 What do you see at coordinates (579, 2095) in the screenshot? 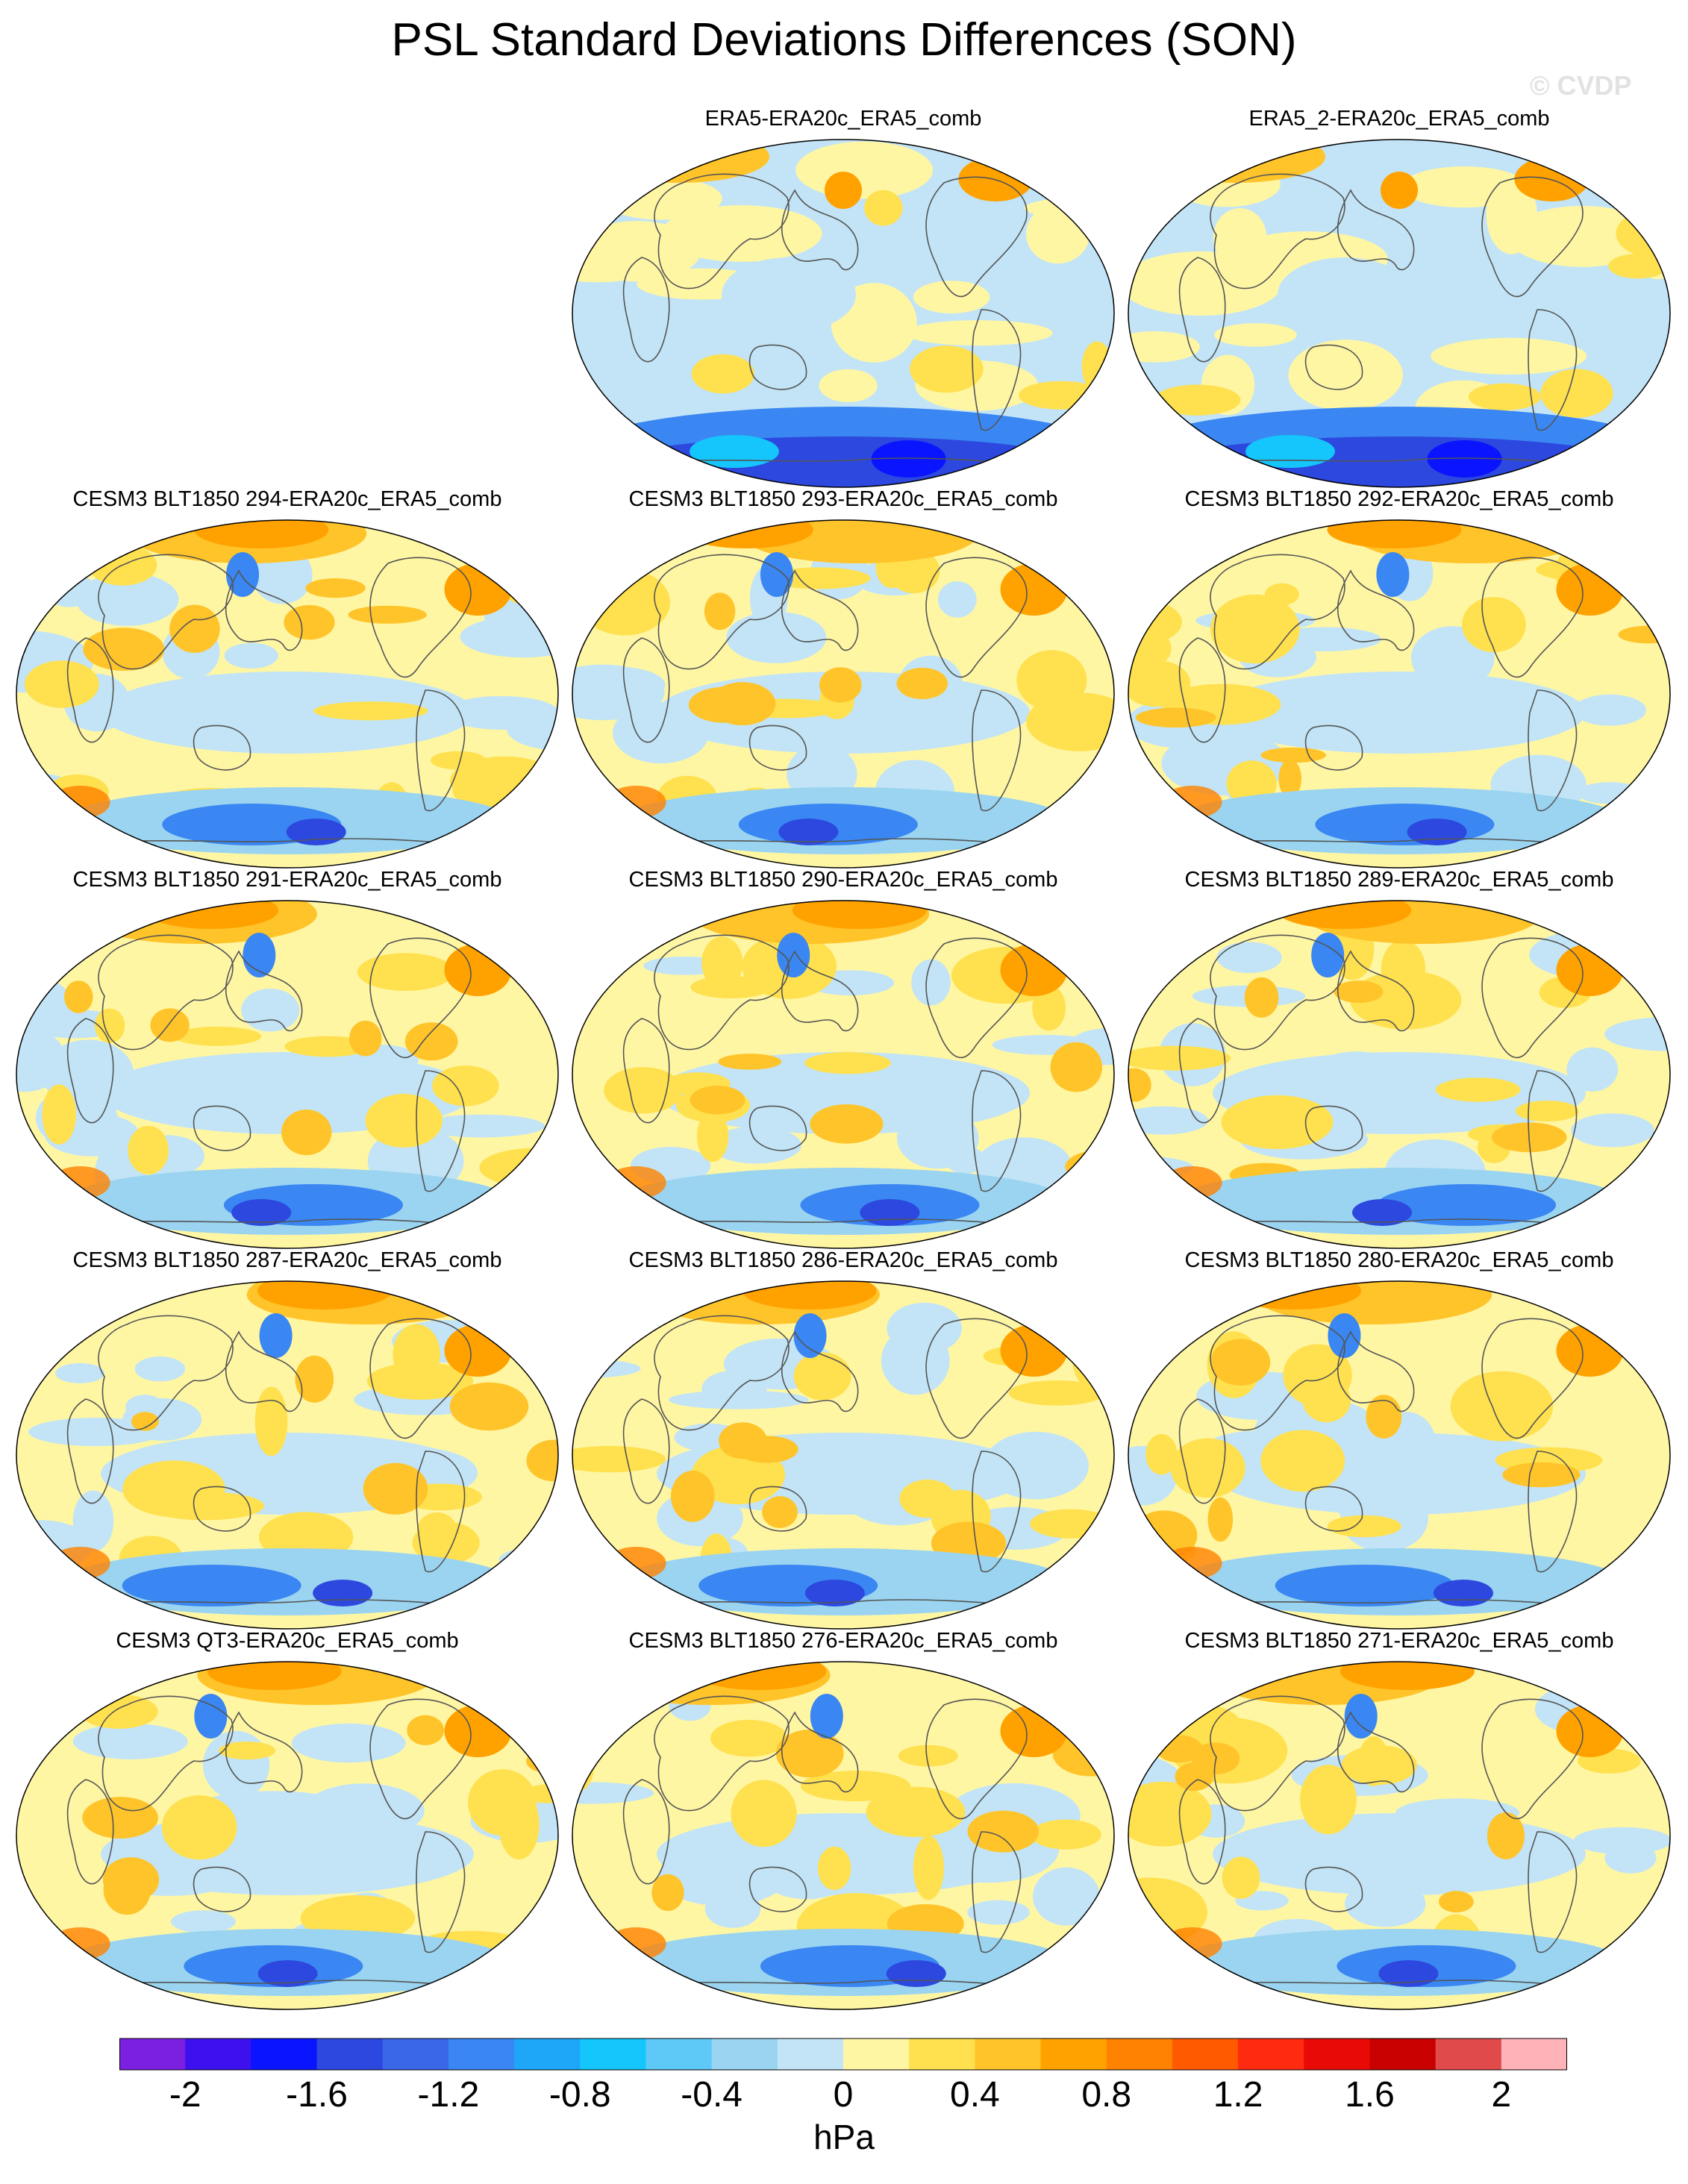
I see `colorbar-tick-label: -0.8` at bounding box center [579, 2095].